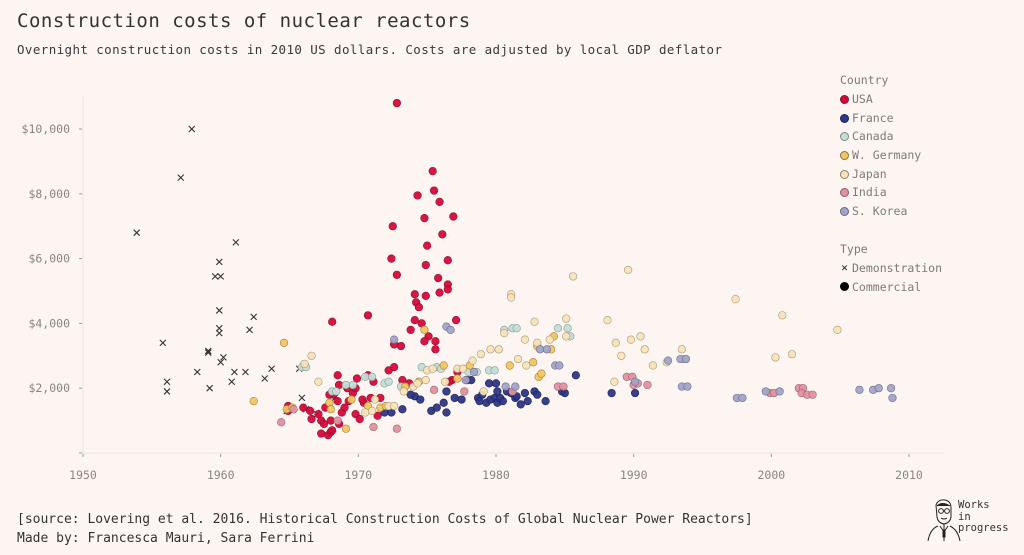  What do you see at coordinates (891, 174) in the screenshot?
I see `legend-item-japan: Japan` at bounding box center [891, 174].